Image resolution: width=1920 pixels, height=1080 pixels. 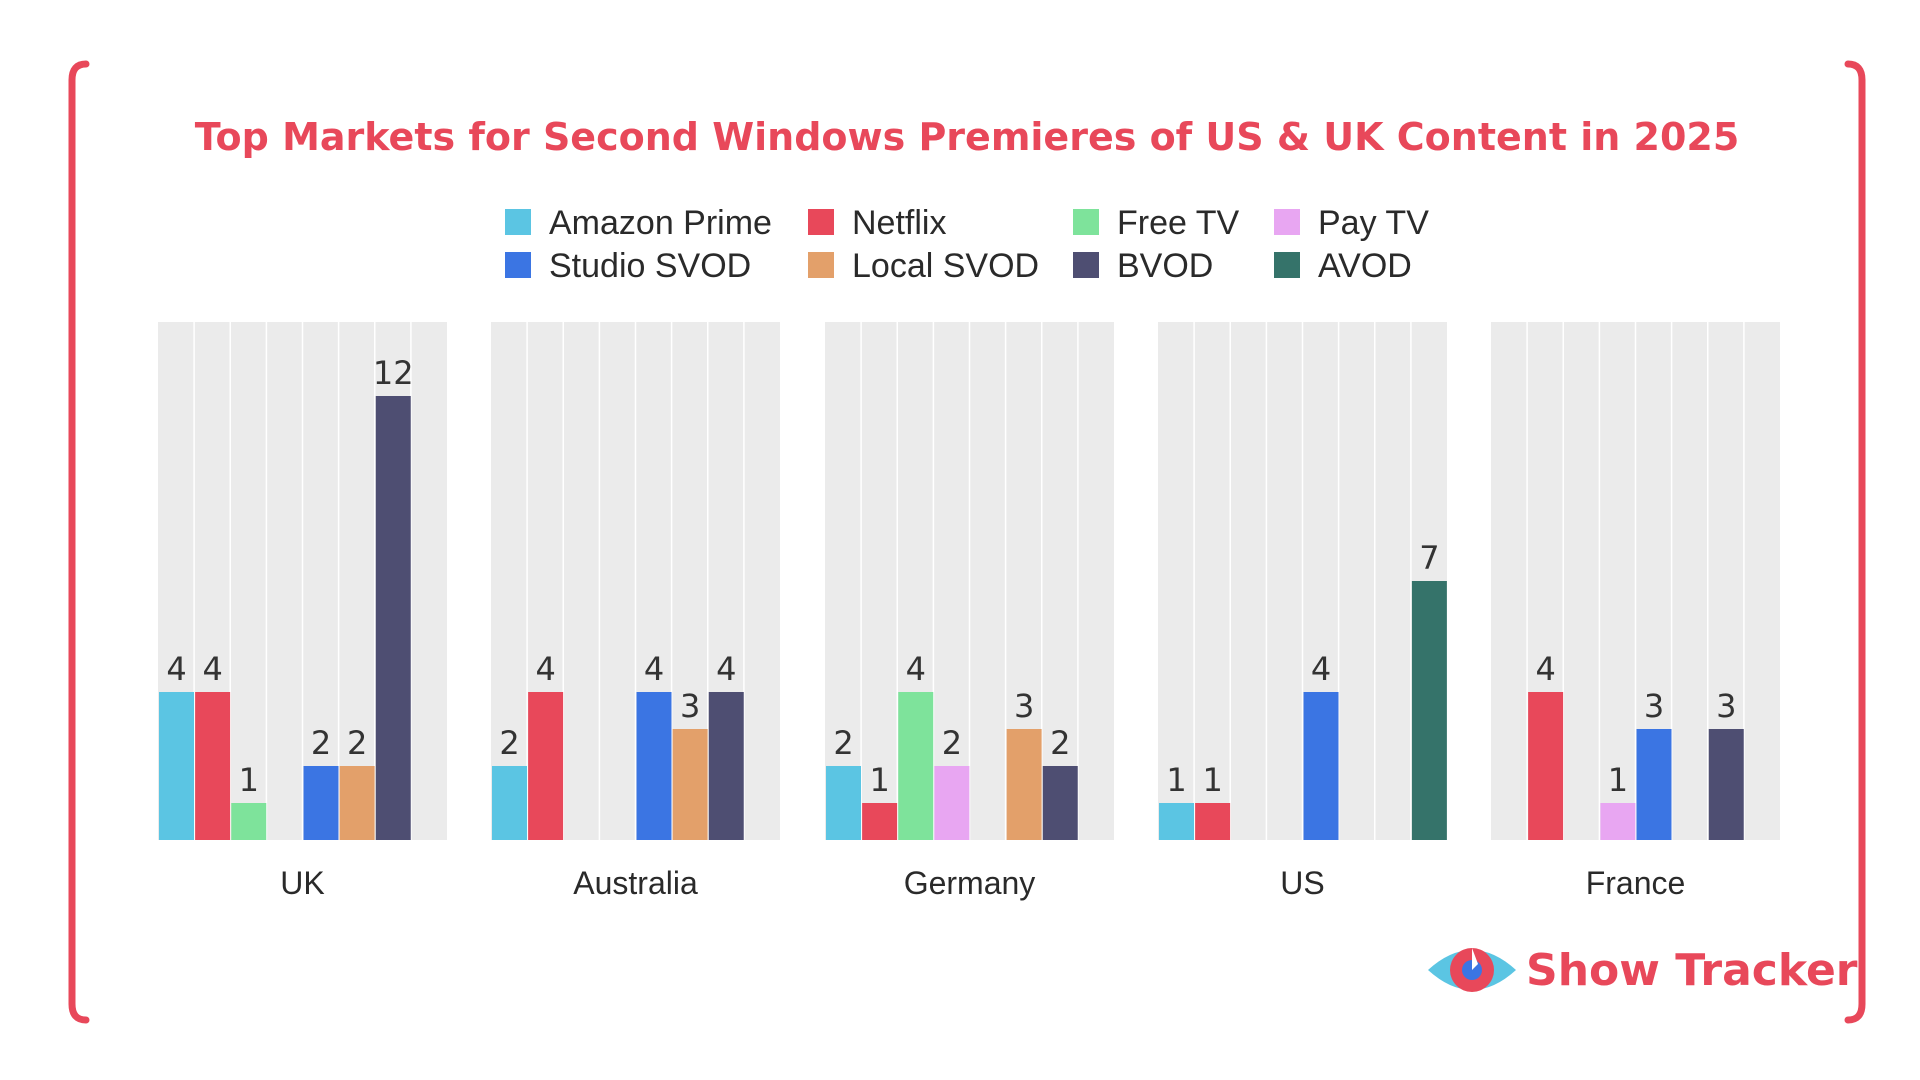 I want to click on show-tracker-logo: Show Tracker, so click(x=1643, y=970).